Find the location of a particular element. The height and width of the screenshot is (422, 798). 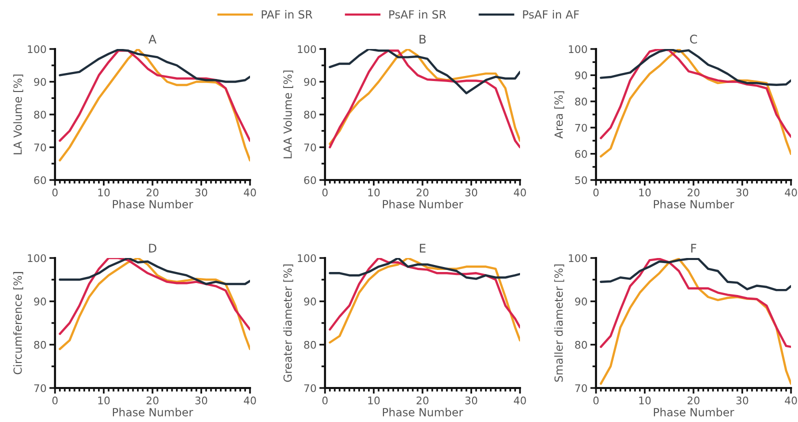

chart-title: A is located at coordinates (152, 39).